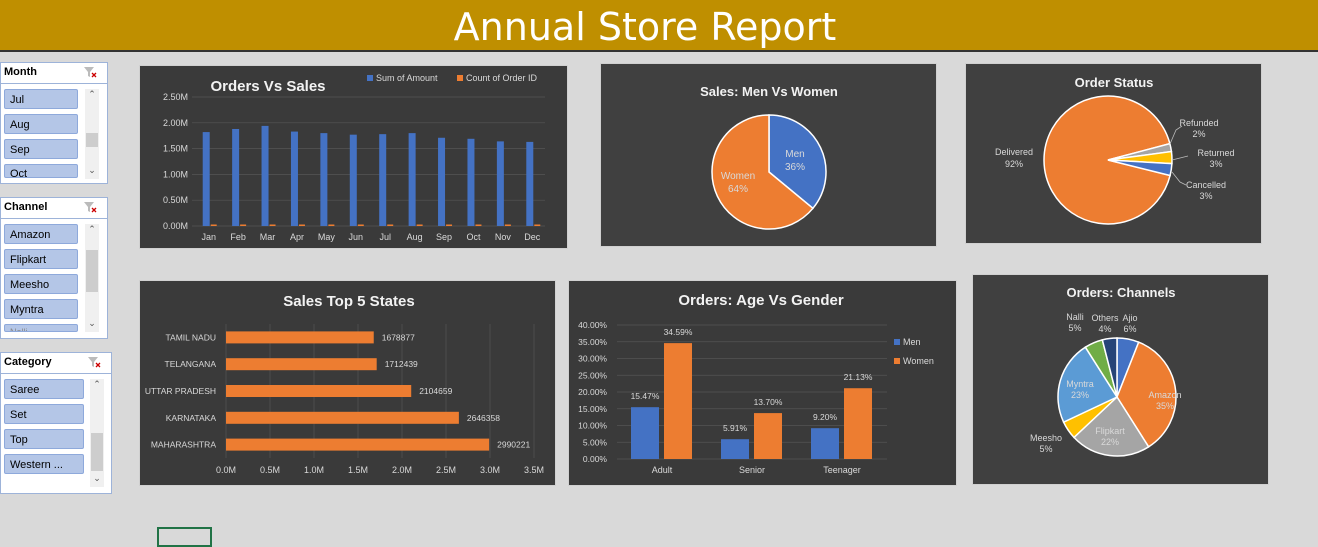 The image size is (1318, 547). What do you see at coordinates (175, 123) in the screenshot?
I see `y-tick-label: 2.00M` at bounding box center [175, 123].